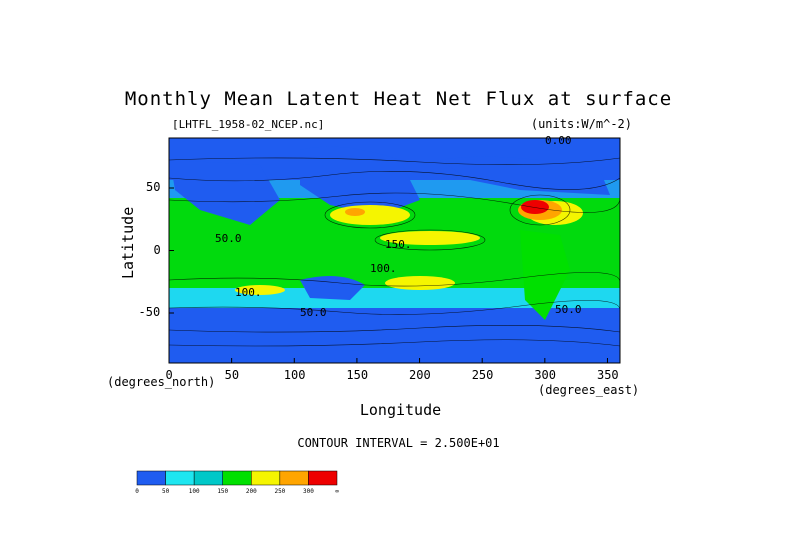  What do you see at coordinates (388, 360) in the screenshot?
I see `x-axis-ticks` at bounding box center [388, 360].